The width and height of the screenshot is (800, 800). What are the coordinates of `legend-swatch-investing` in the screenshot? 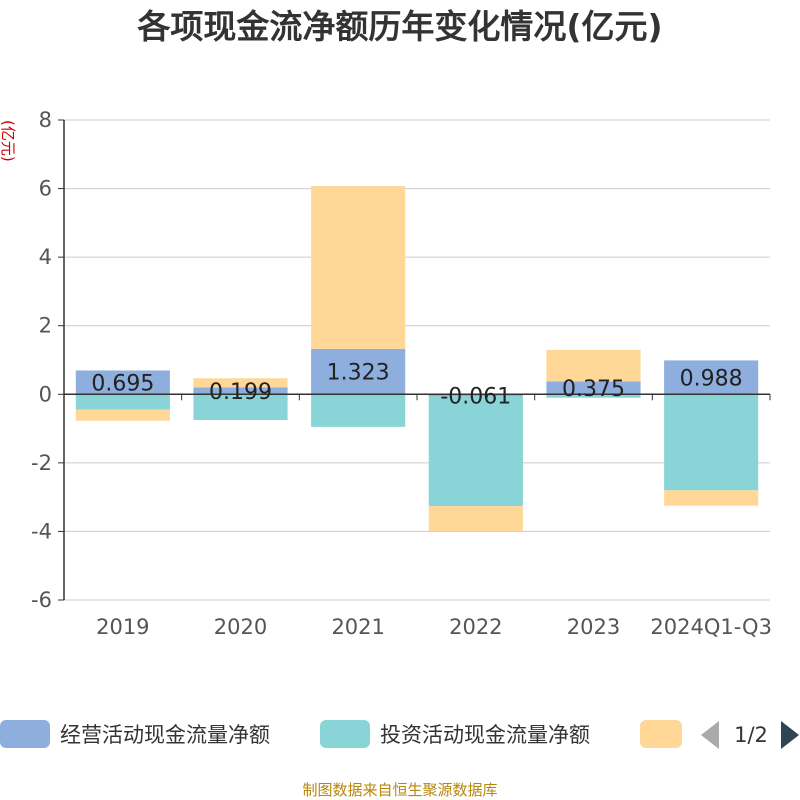 It's located at (345, 734).